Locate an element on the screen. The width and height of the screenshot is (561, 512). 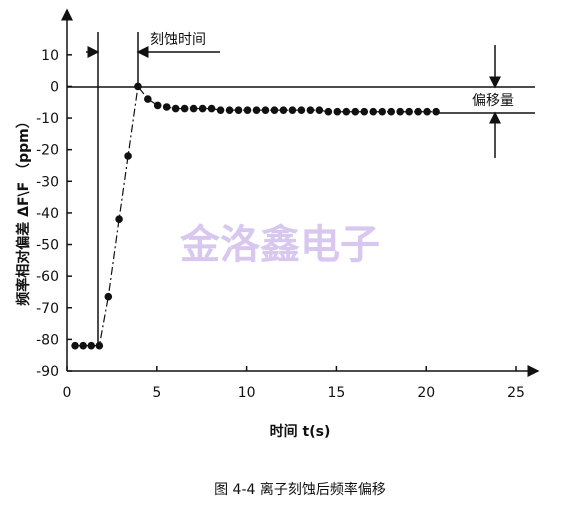
x-tick-label: 20 is located at coordinates (426, 393).